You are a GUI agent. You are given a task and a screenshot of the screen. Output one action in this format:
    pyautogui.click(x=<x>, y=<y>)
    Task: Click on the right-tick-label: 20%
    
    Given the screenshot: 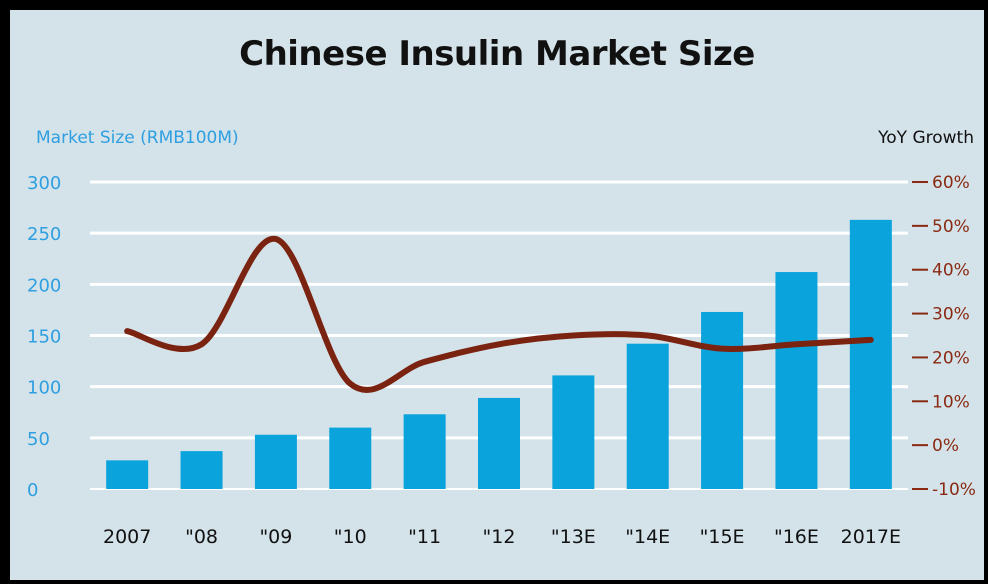 What is the action you would take?
    pyautogui.click(x=951, y=358)
    